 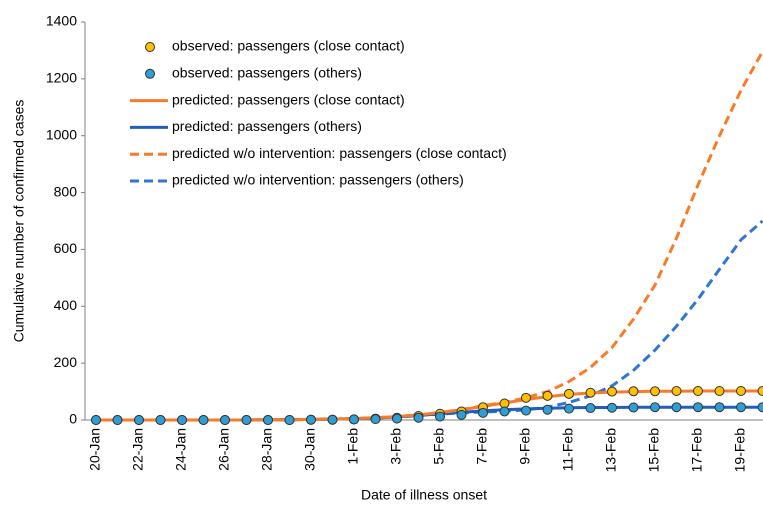 What do you see at coordinates (66, 362) in the screenshot?
I see `y-tick-label: 200` at bounding box center [66, 362].